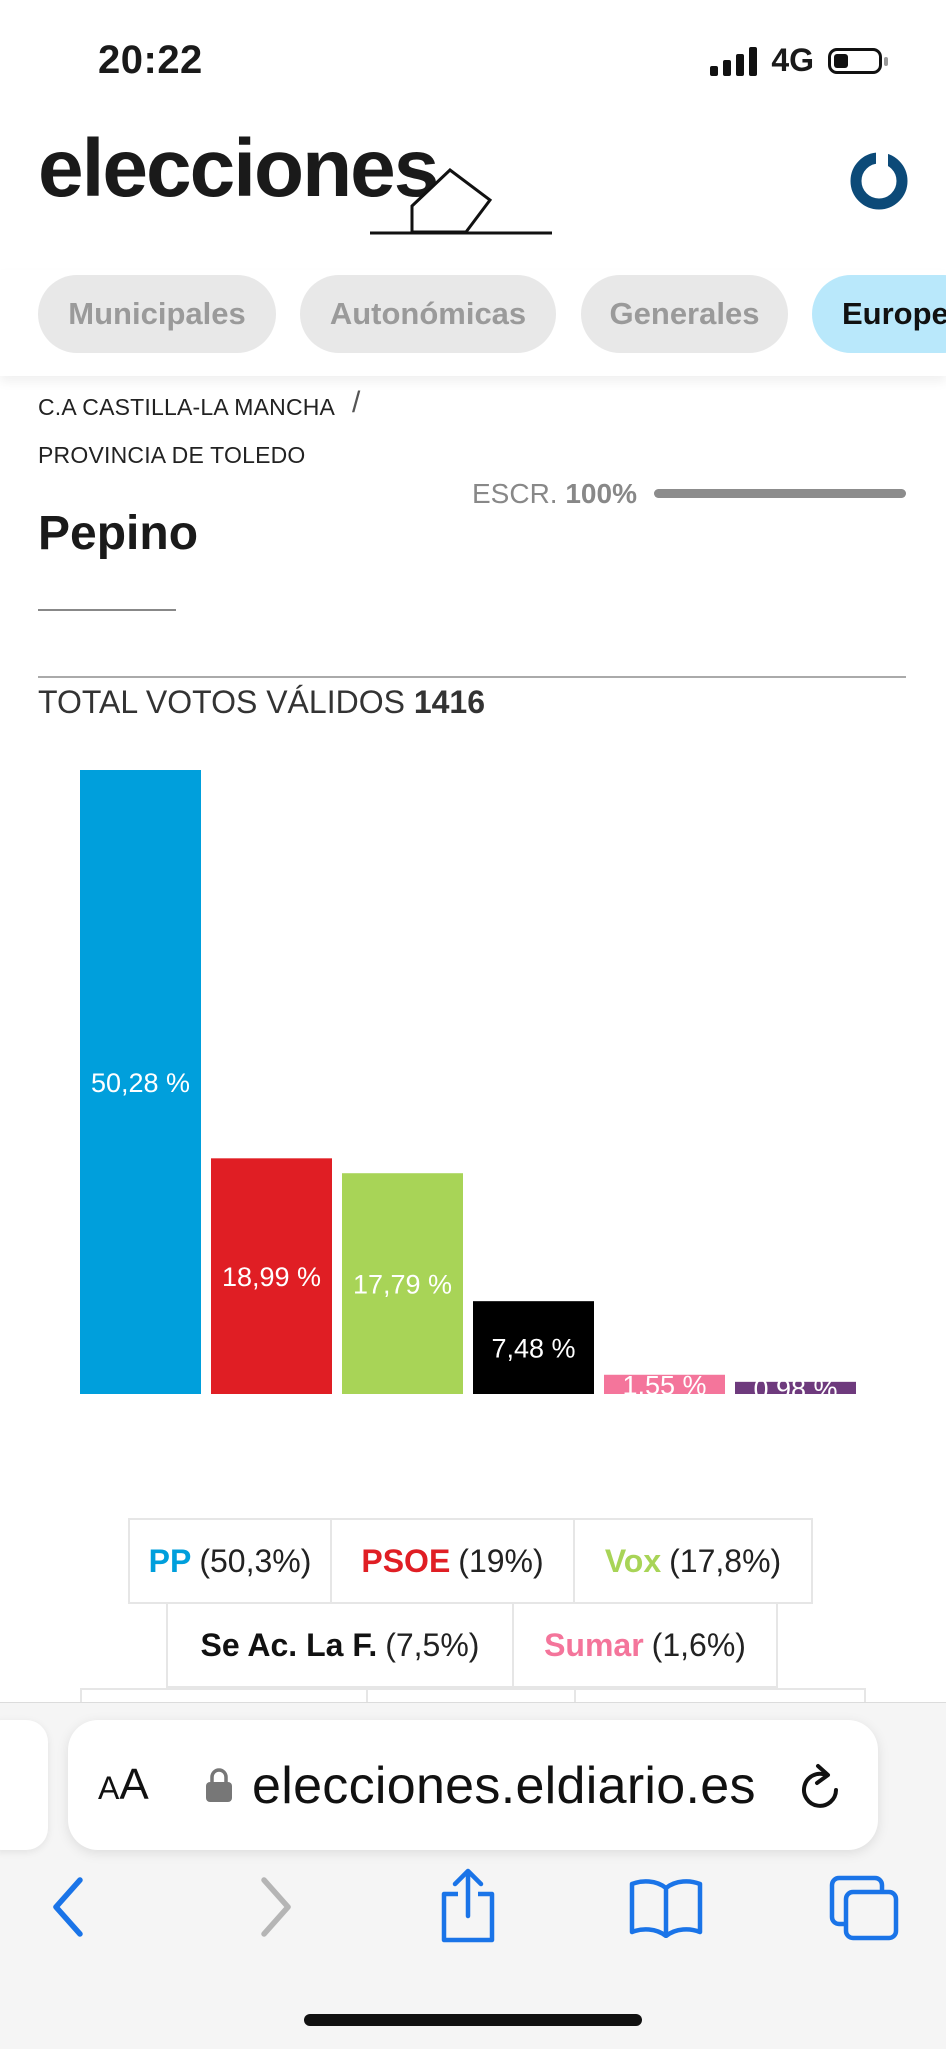 This screenshot has width=946, height=2049. I want to click on breadcrumb-region: C.A CASTILLA-LA MANCHA, so click(187, 407).